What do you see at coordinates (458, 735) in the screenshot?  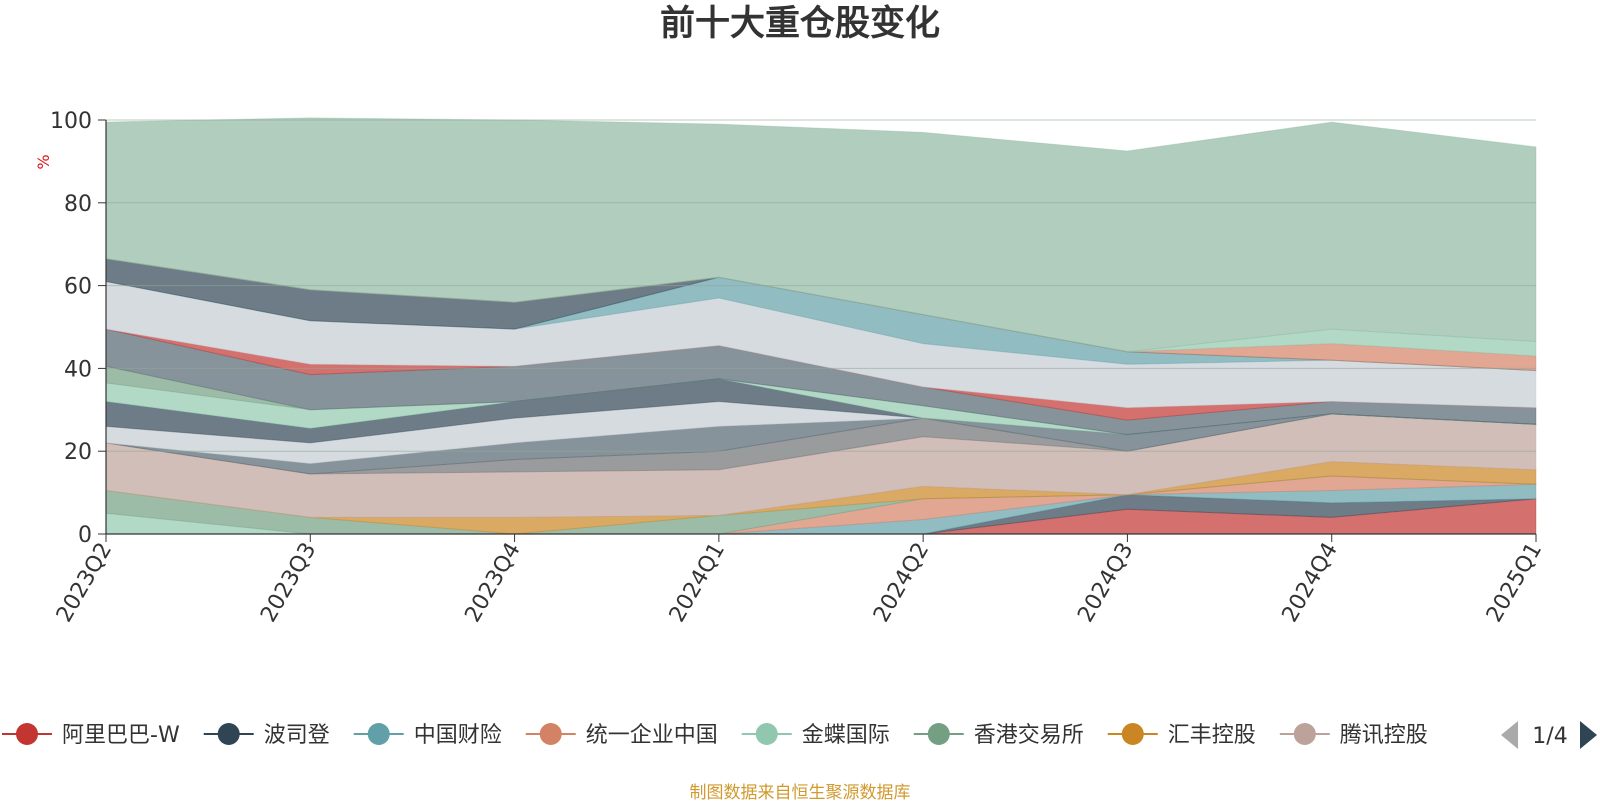 I see `legend-label: 中国财险` at bounding box center [458, 735].